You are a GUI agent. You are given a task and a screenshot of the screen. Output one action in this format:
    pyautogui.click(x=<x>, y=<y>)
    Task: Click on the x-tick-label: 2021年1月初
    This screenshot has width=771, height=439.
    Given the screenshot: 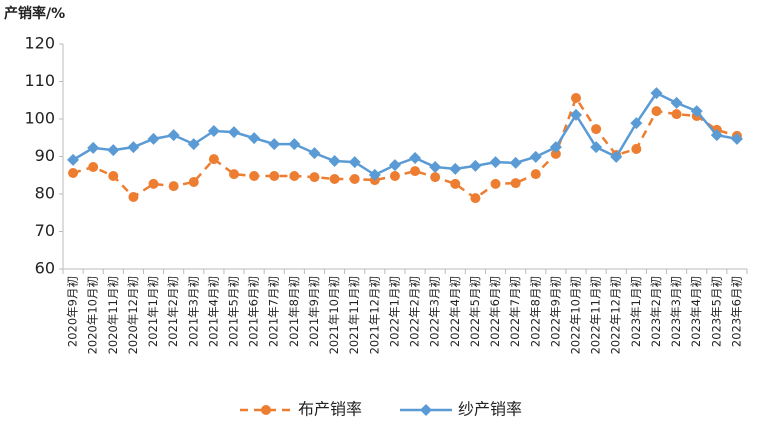 What is the action you would take?
    pyautogui.click(x=153, y=311)
    